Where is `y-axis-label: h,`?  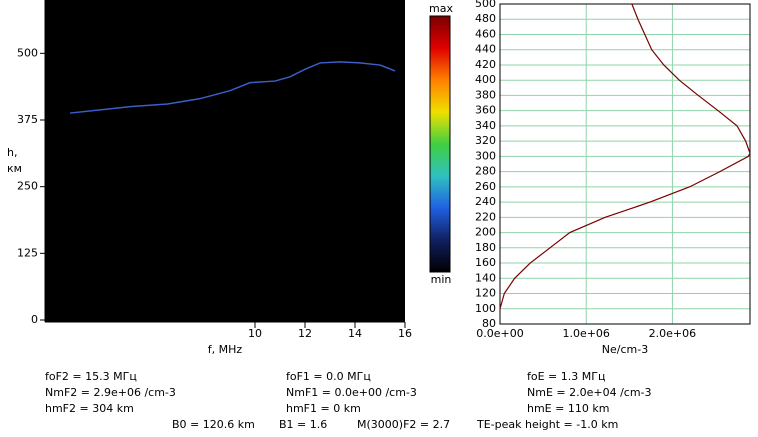 y-axis-label: h, is located at coordinates (12, 152).